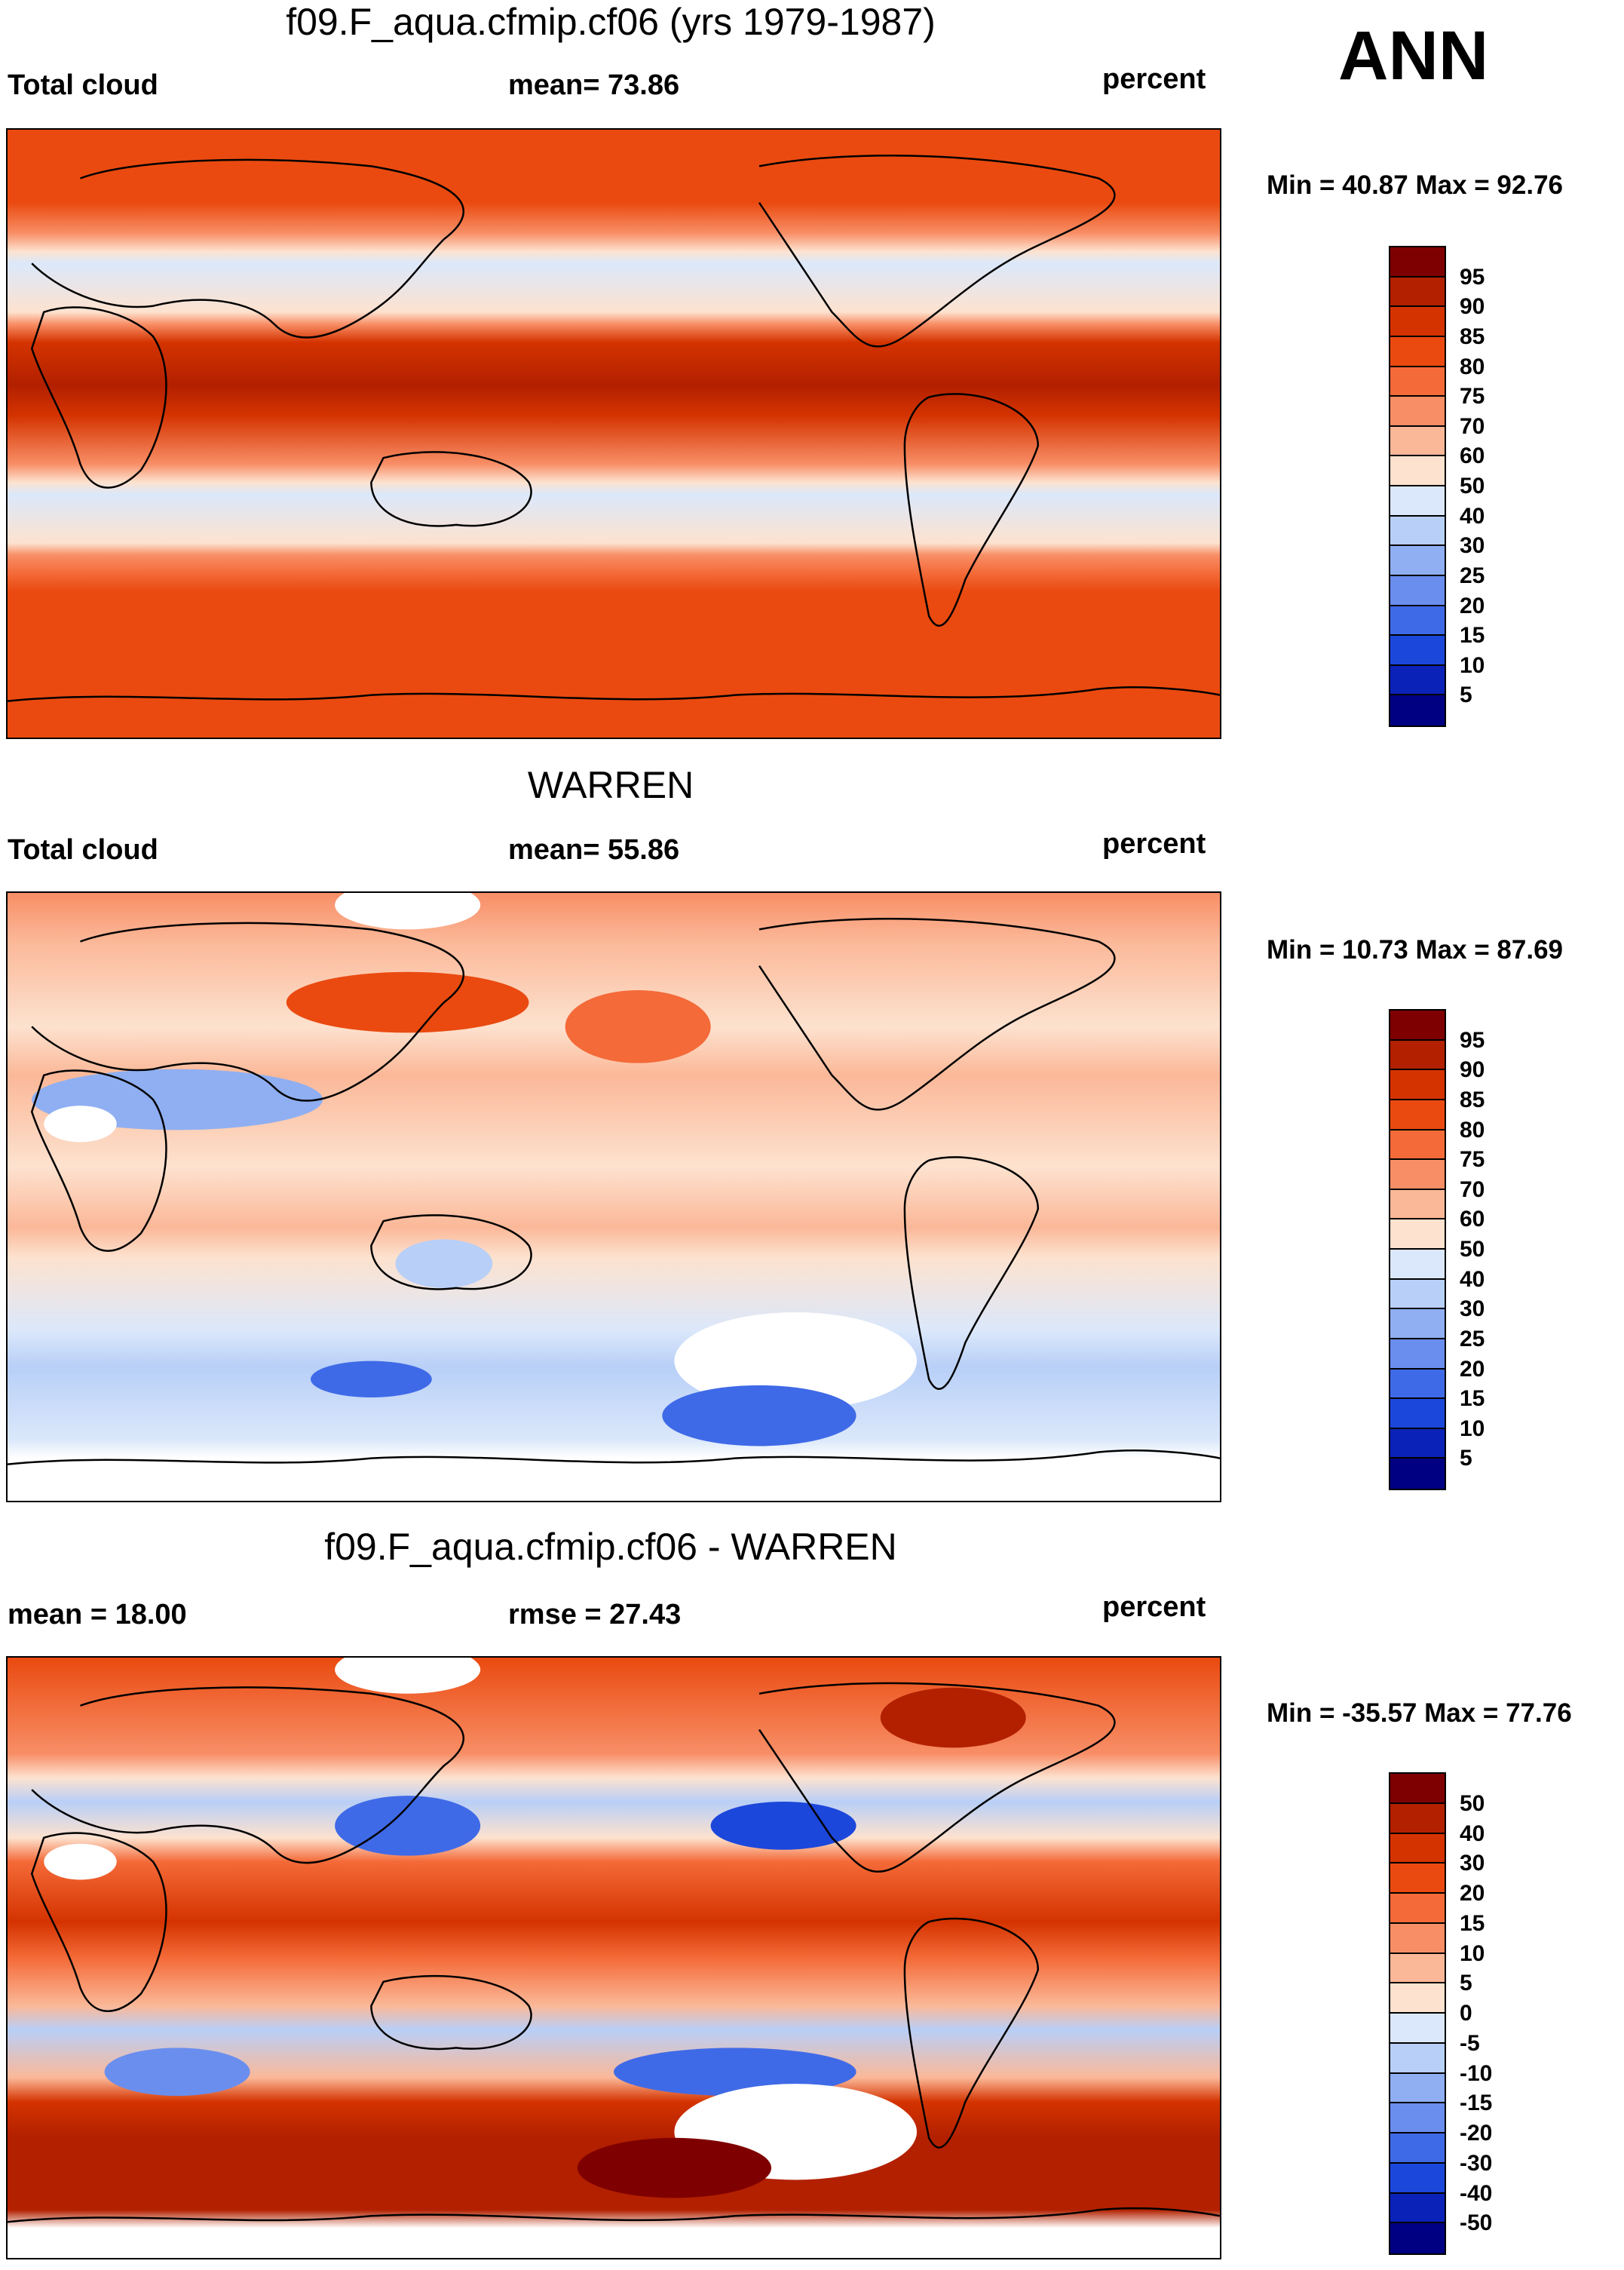 Image resolution: width=1624 pixels, height=2270 pixels. I want to click on panel-1-variable: Total cloud, so click(83, 85).